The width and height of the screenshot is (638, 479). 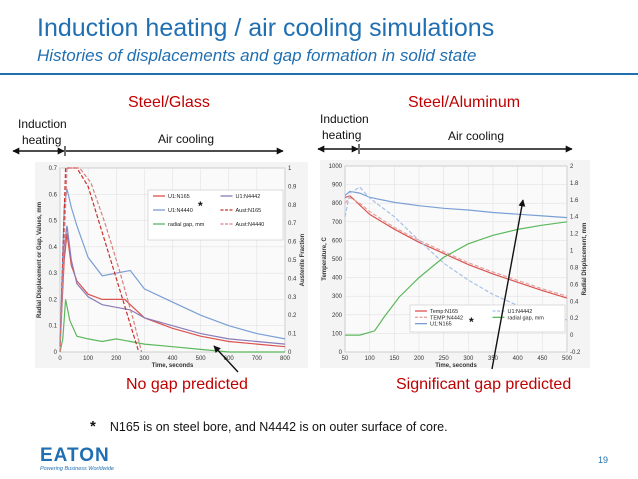 I want to click on y2-tick-label: 0.9, so click(x=292, y=187).